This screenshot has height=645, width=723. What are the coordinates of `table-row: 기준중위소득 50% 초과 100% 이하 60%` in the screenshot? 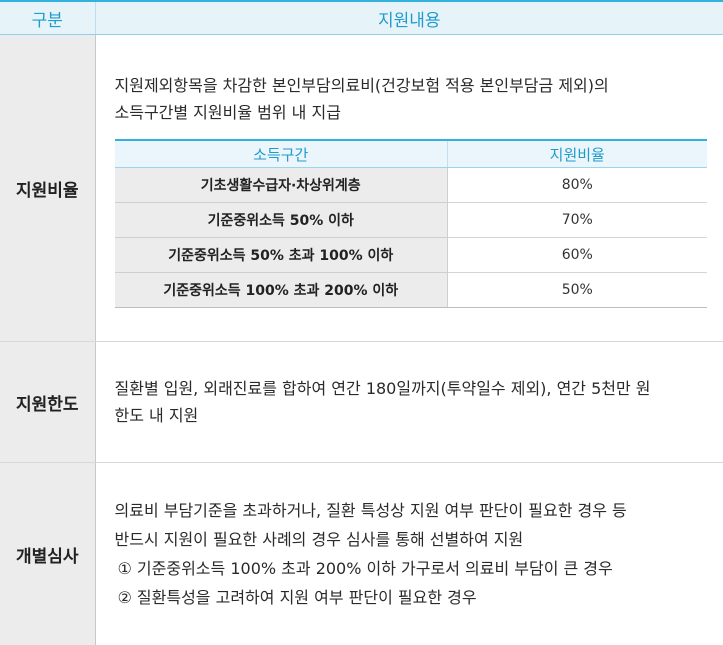 It's located at (411, 255).